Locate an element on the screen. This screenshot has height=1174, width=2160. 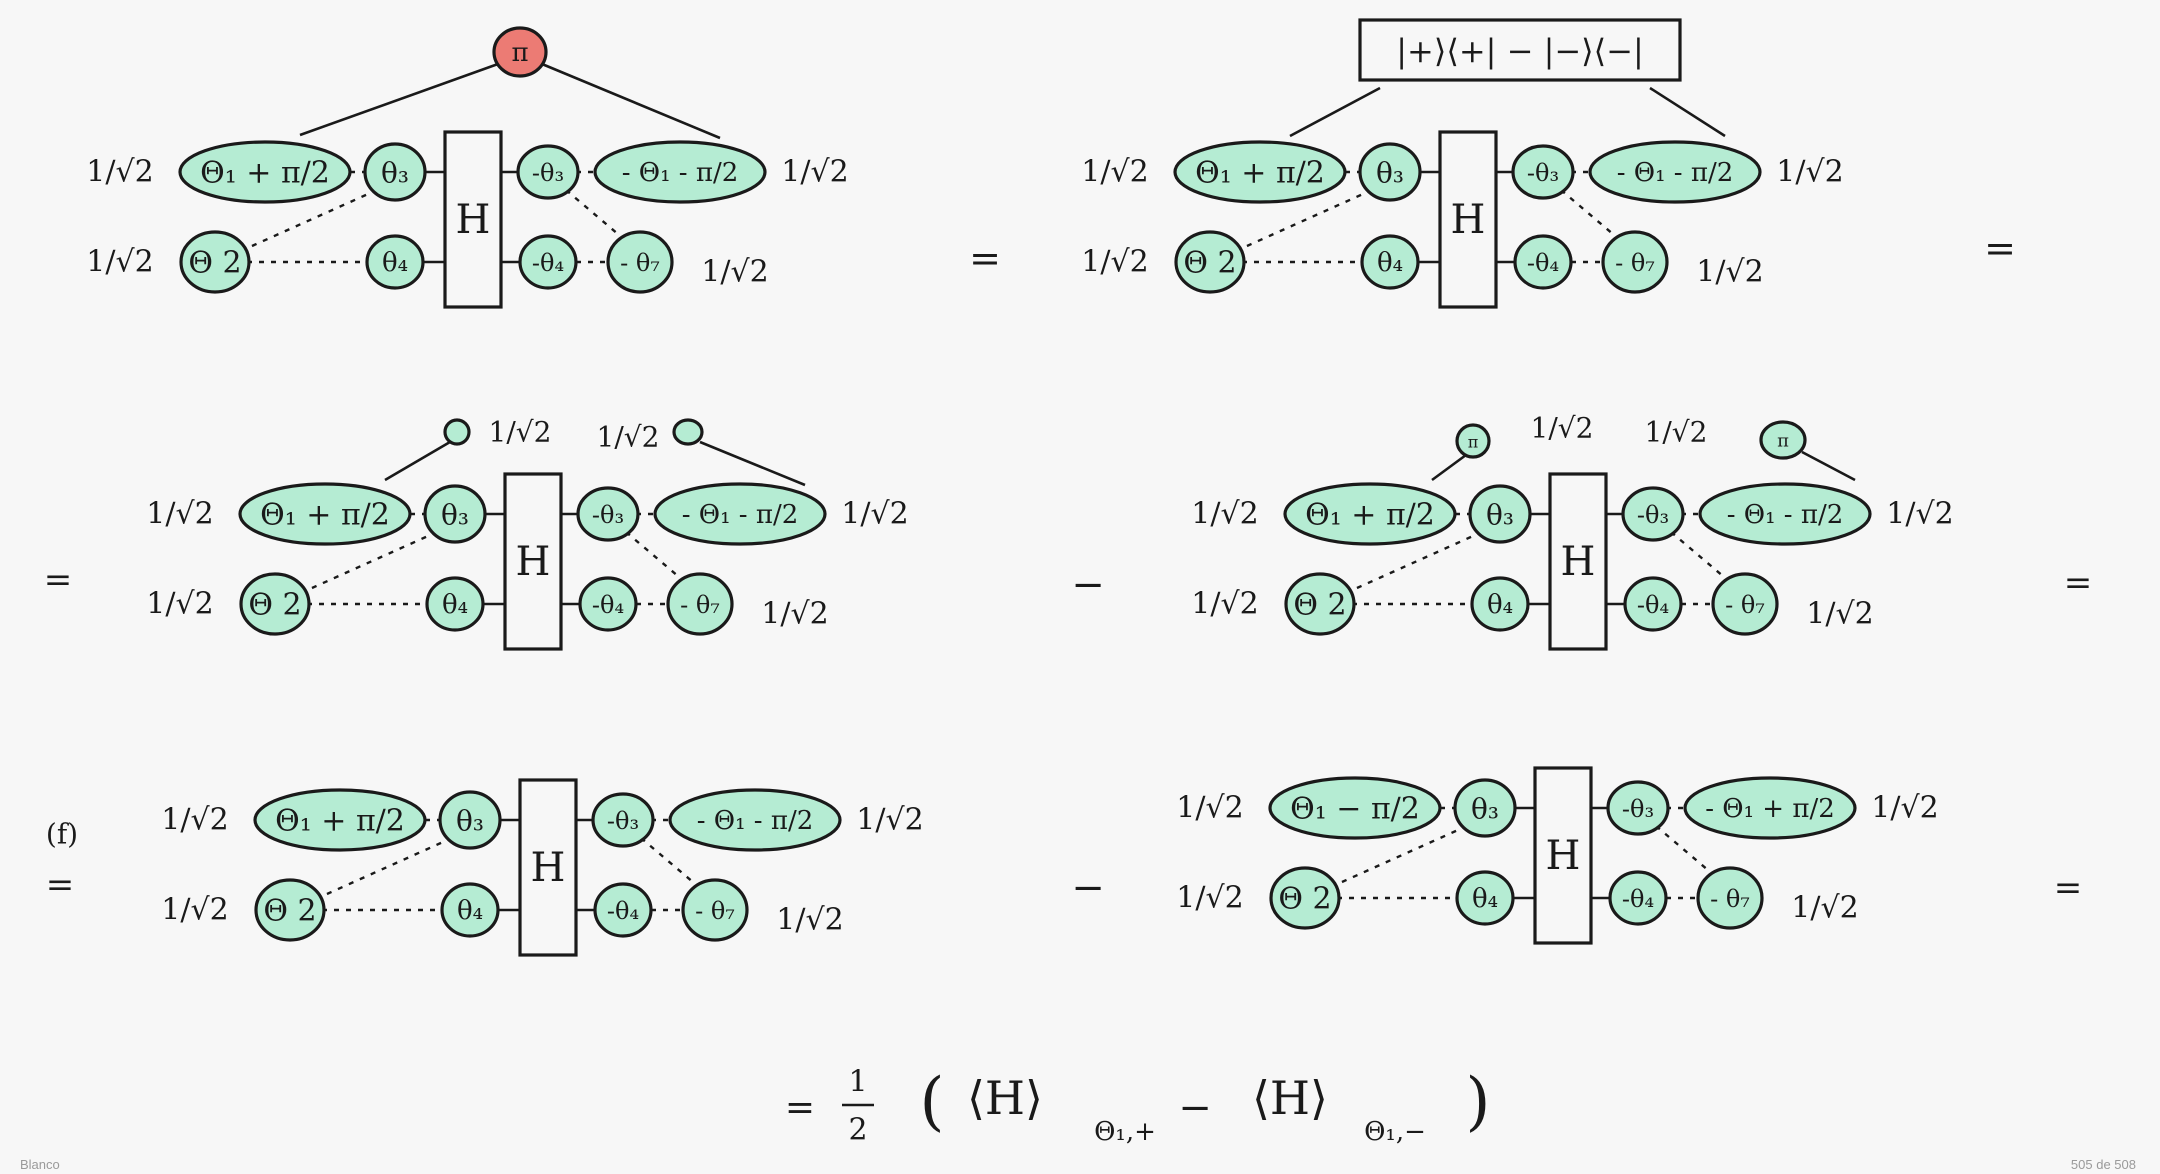
fraction-denominator: 2 is located at coordinates (857, 1130).